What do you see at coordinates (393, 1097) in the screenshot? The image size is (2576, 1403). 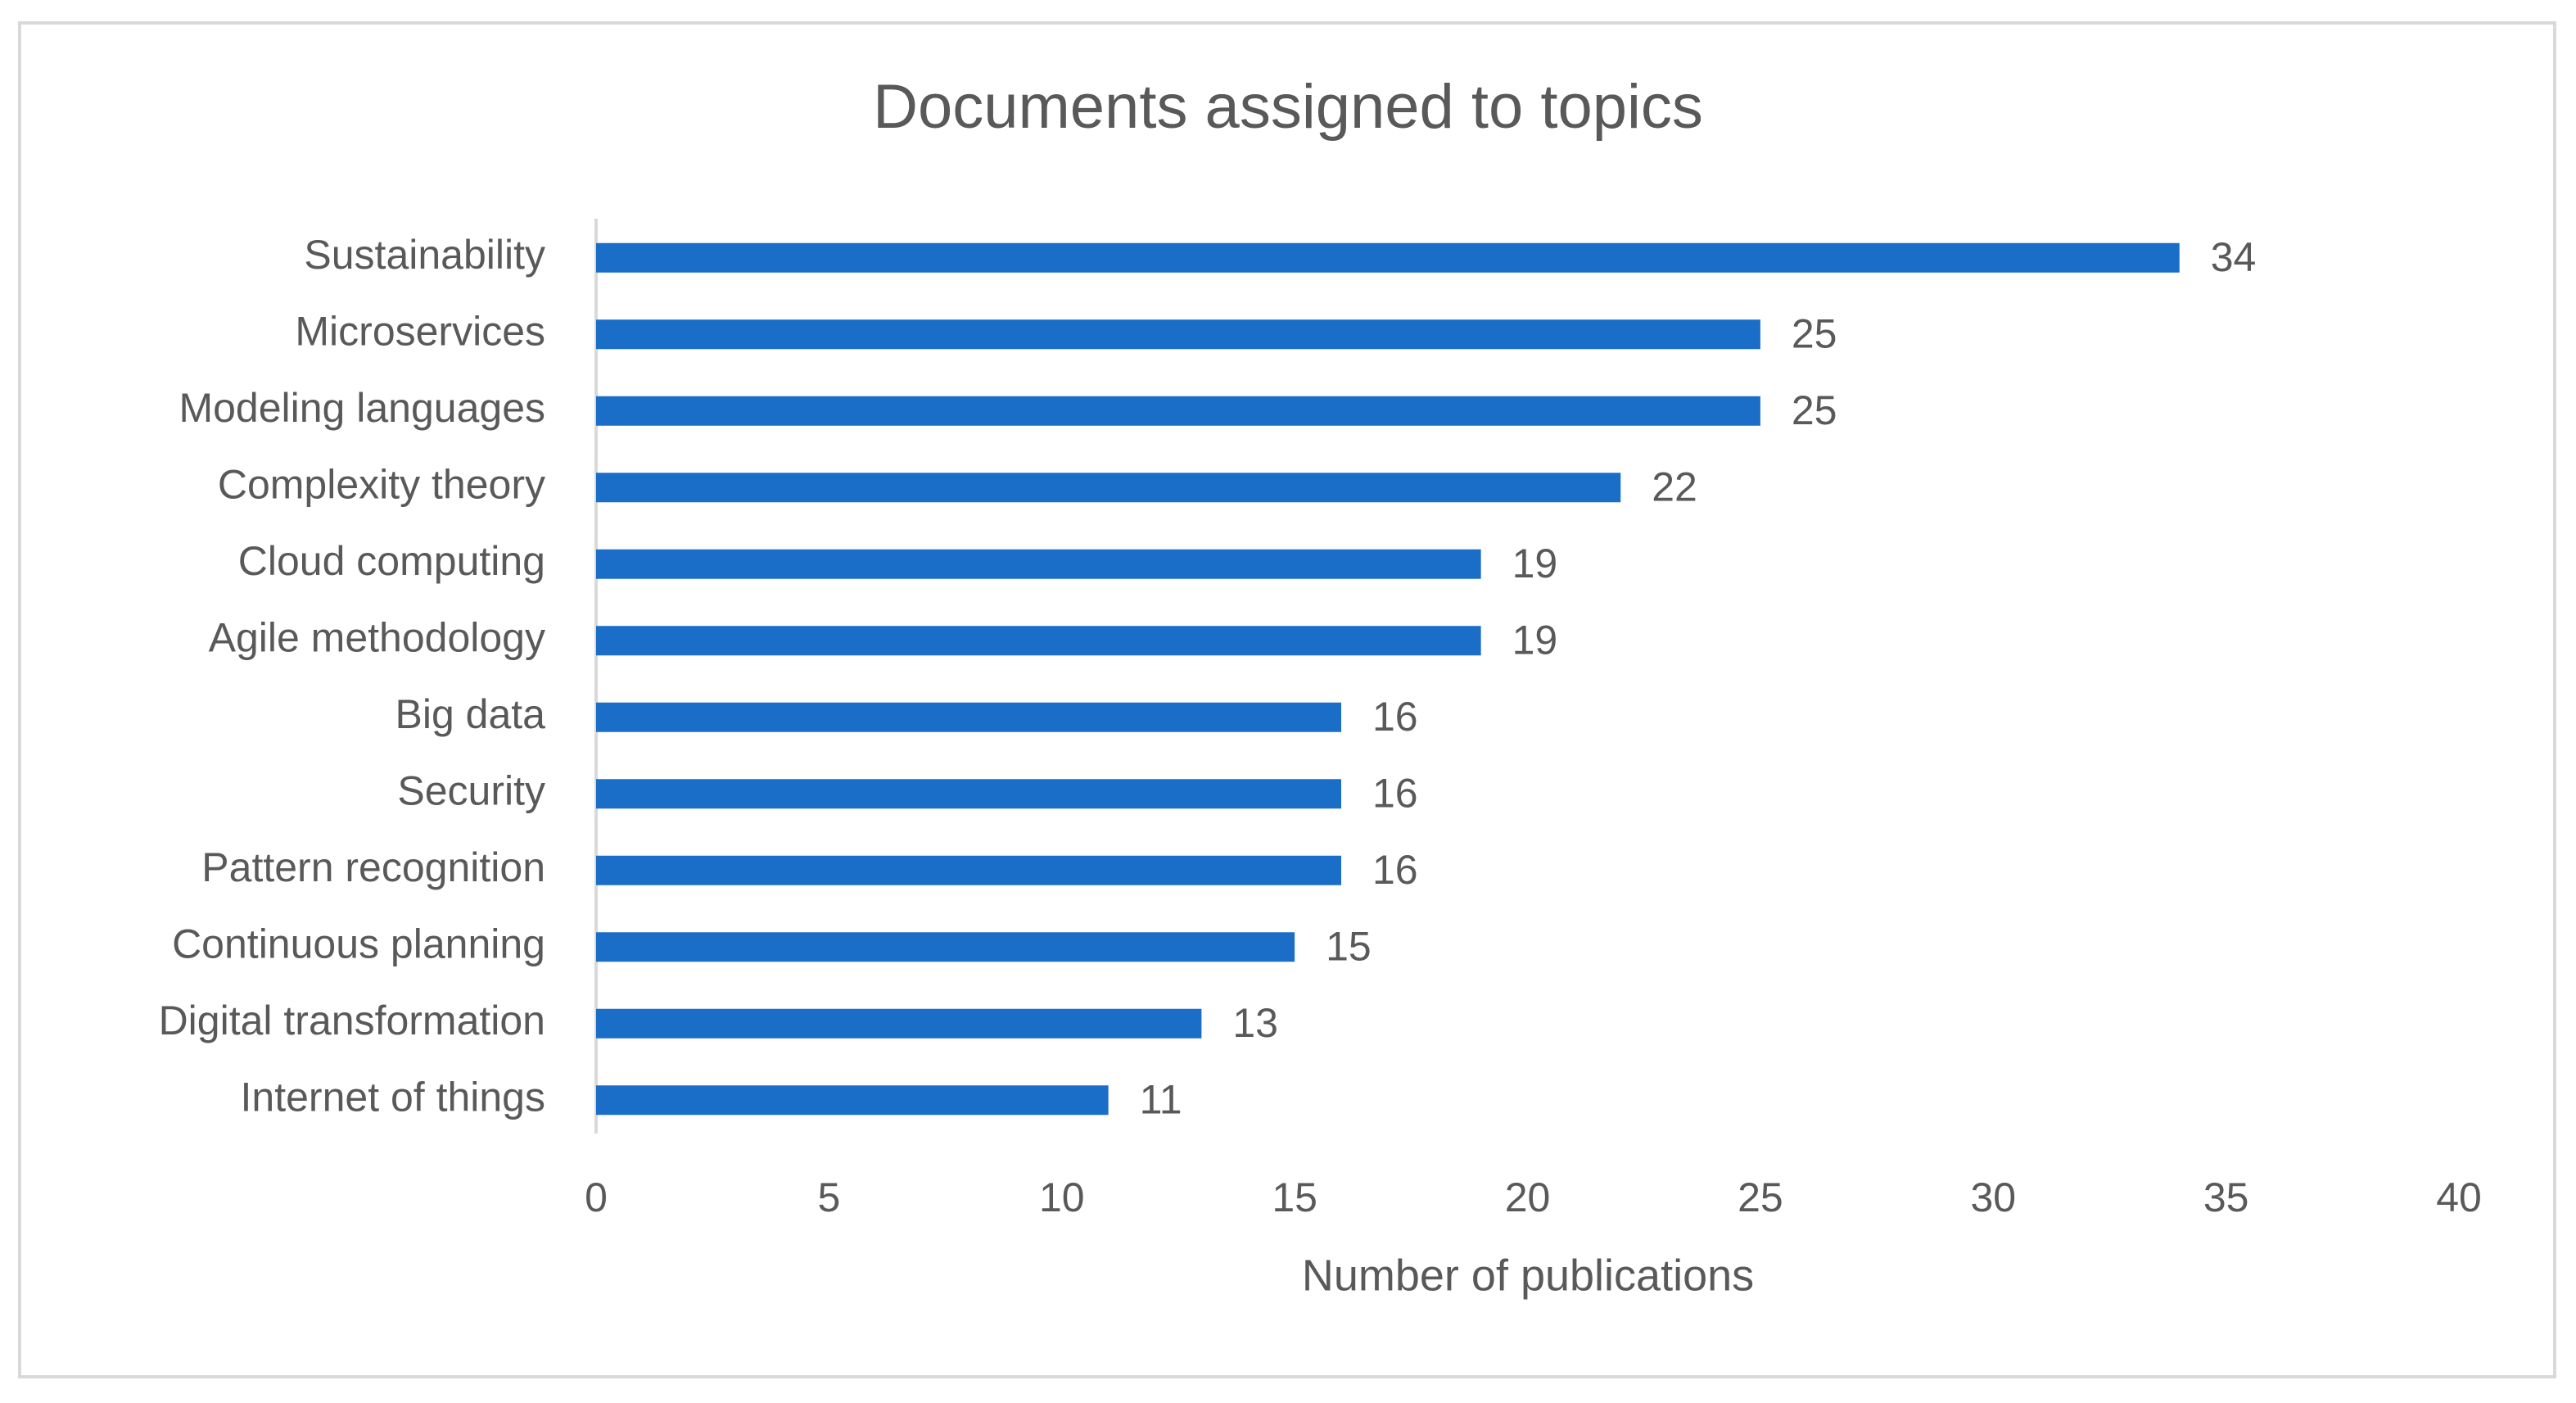 I see `y-tick-label: Internet of things` at bounding box center [393, 1097].